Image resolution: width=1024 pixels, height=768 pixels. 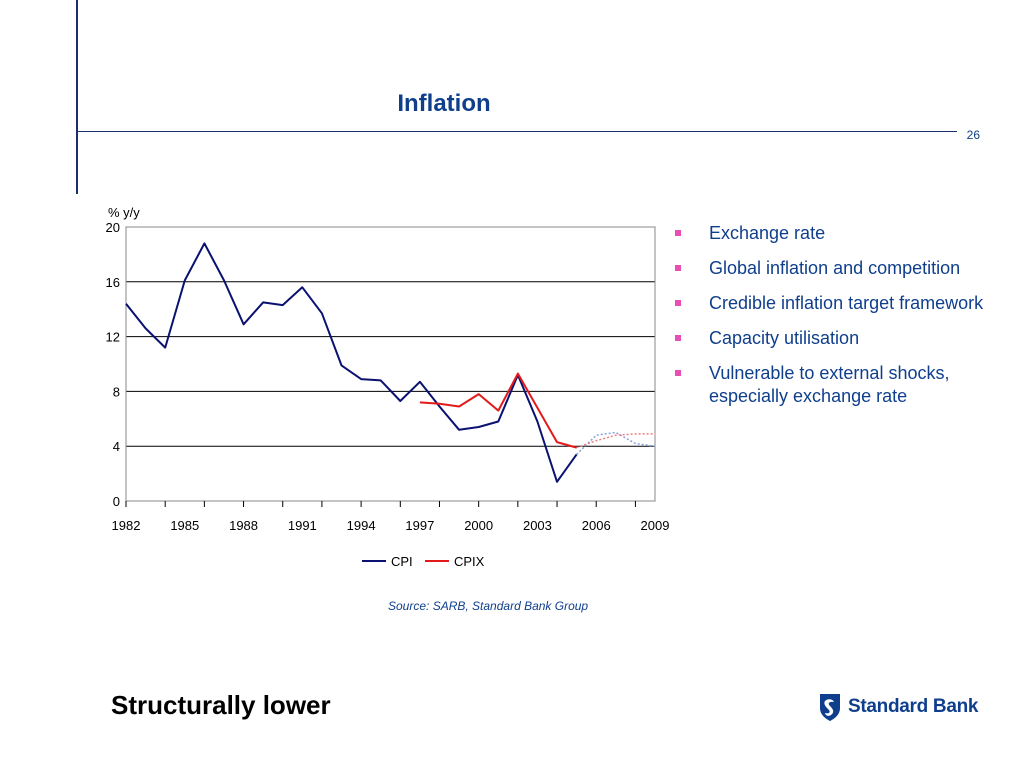 What do you see at coordinates (655, 525) in the screenshot?
I see `x-tick-label: 2009` at bounding box center [655, 525].